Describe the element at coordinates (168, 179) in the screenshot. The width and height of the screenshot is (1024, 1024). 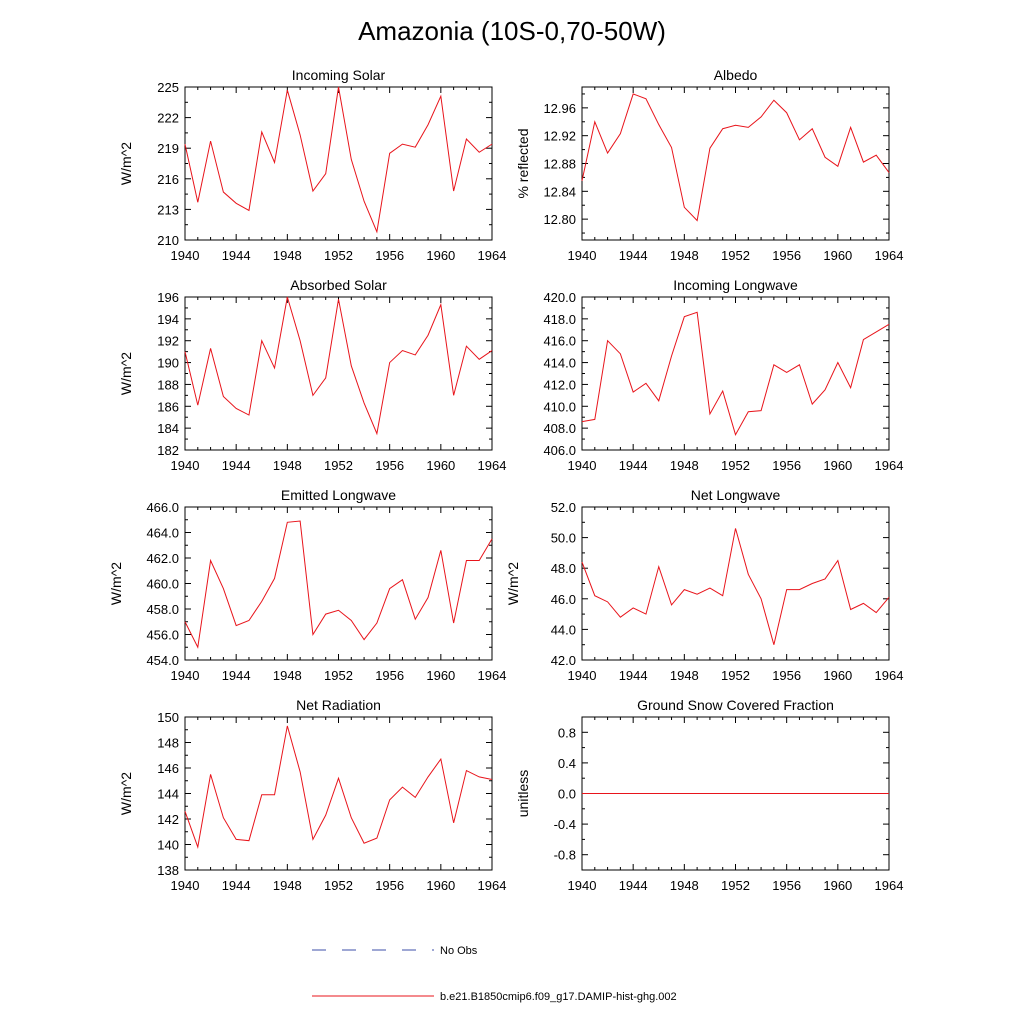
I see `y-tick-label: 216` at that location.